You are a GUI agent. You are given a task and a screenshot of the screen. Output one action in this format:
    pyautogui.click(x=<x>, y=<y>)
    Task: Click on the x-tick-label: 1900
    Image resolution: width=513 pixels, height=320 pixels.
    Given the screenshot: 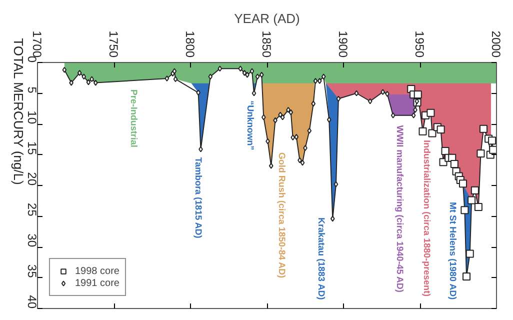 What is the action you would take?
    pyautogui.click(x=343, y=44)
    